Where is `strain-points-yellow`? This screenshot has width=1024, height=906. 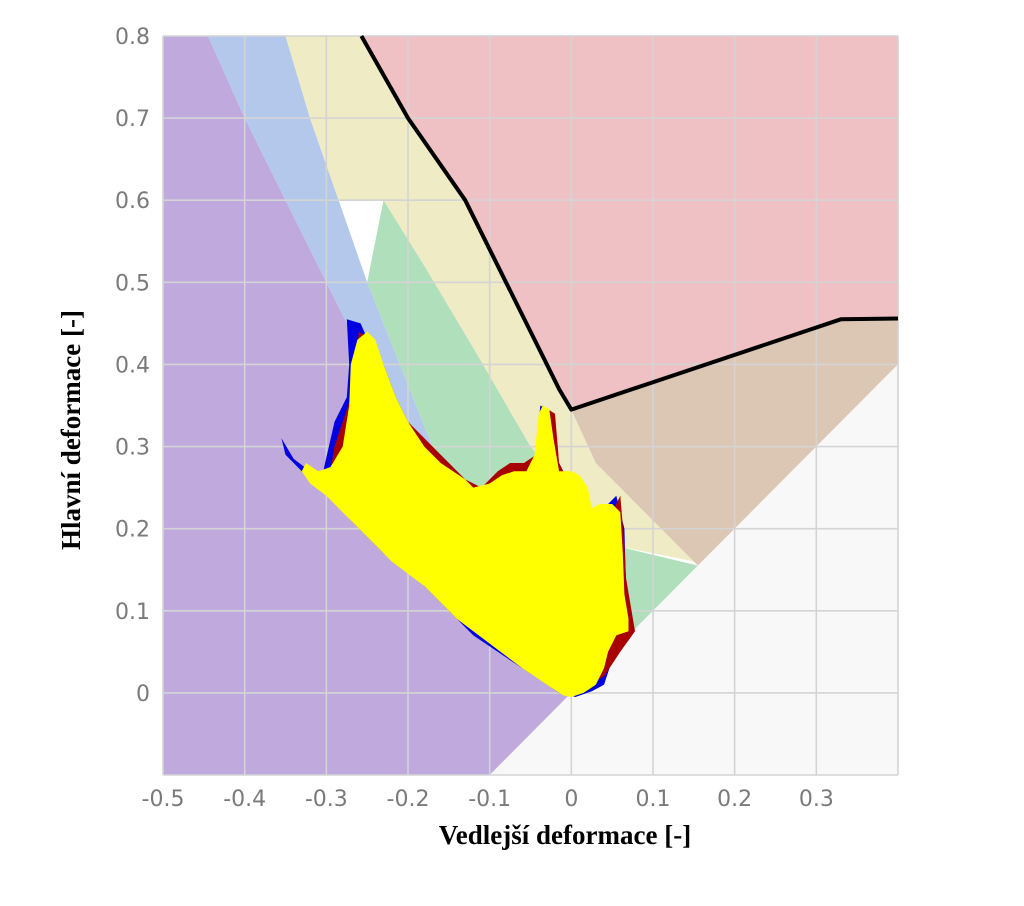 strain-points-yellow is located at coordinates (465, 514).